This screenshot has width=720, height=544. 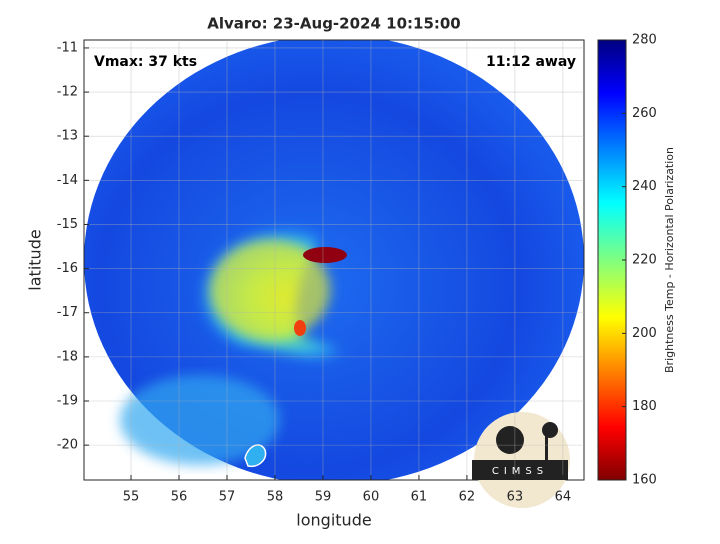 What do you see at coordinates (644, 113) in the screenshot?
I see `colorbar-tick-label: 260` at bounding box center [644, 113].